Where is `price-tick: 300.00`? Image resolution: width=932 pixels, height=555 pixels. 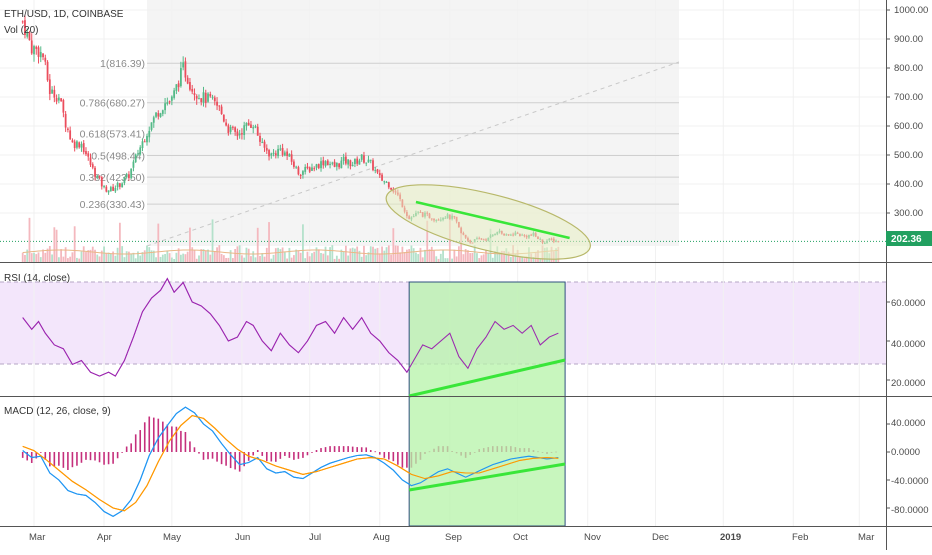 price-tick: 300.00 is located at coordinates (908, 213).